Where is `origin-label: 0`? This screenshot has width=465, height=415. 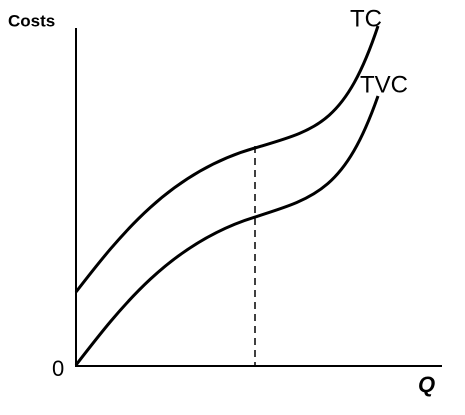
origin-label: 0 is located at coordinates (58, 368).